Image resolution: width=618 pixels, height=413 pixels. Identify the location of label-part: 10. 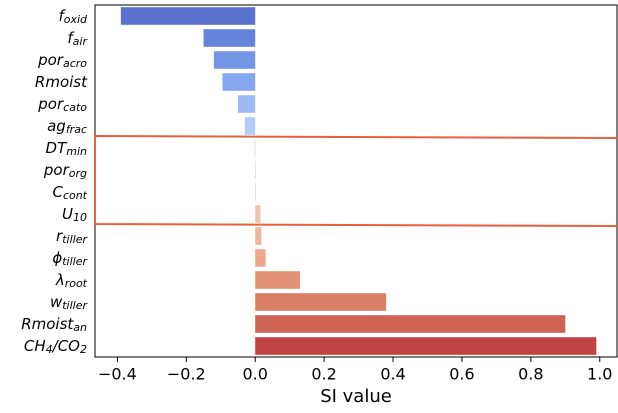
(80, 217).